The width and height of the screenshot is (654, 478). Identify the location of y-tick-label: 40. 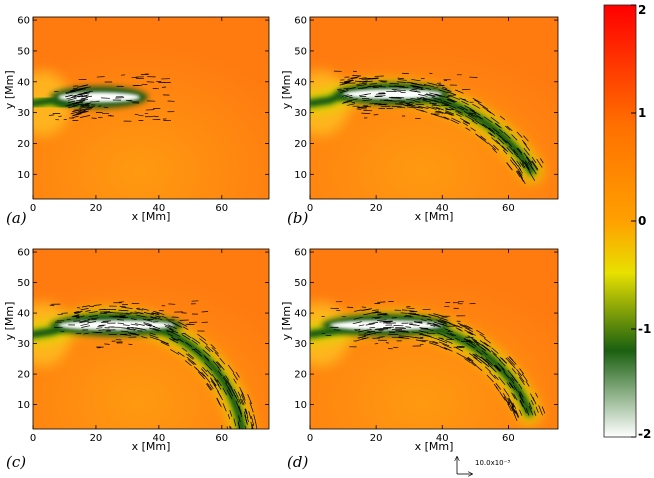
(23, 314).